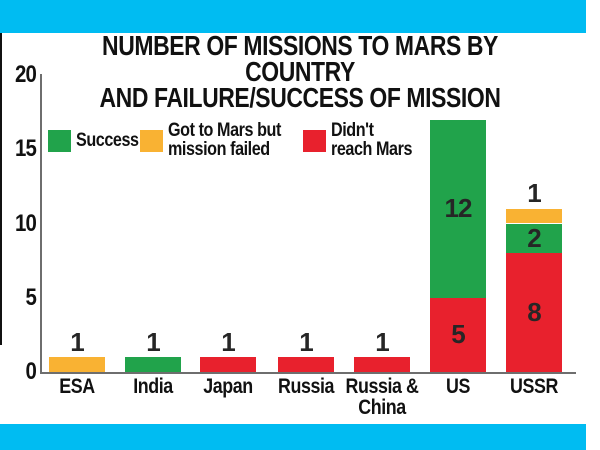 The height and width of the screenshot is (450, 600). Describe the element at coordinates (59, 141) in the screenshot. I see `success-swatch` at that location.